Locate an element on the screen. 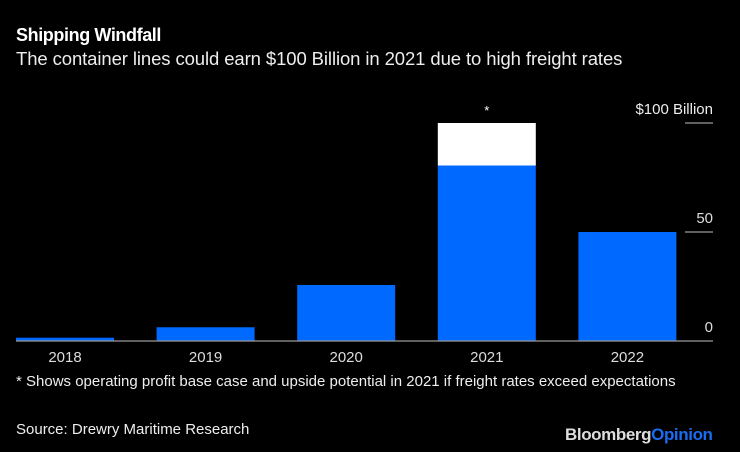  bar-2021-base is located at coordinates (486, 253).